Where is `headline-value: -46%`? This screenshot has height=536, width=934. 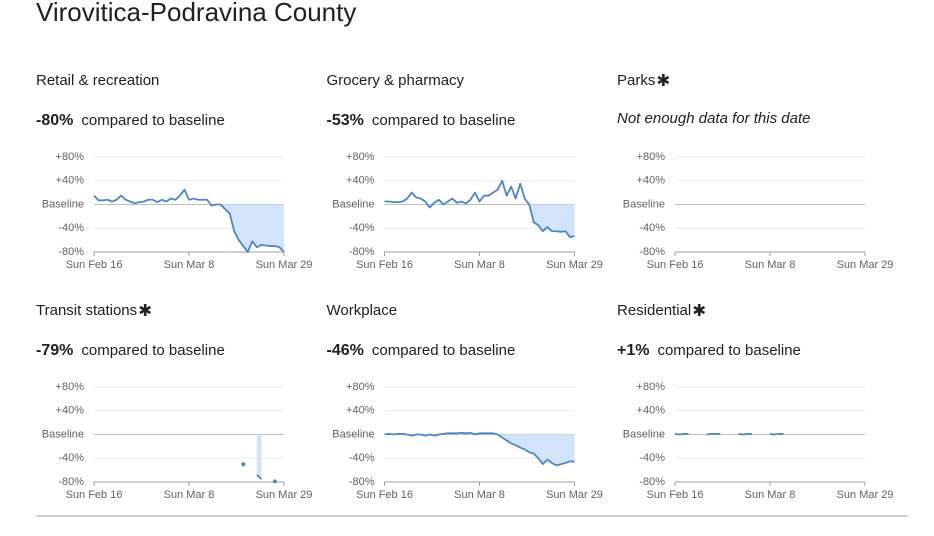
headline-value: -46% is located at coordinates (345, 350).